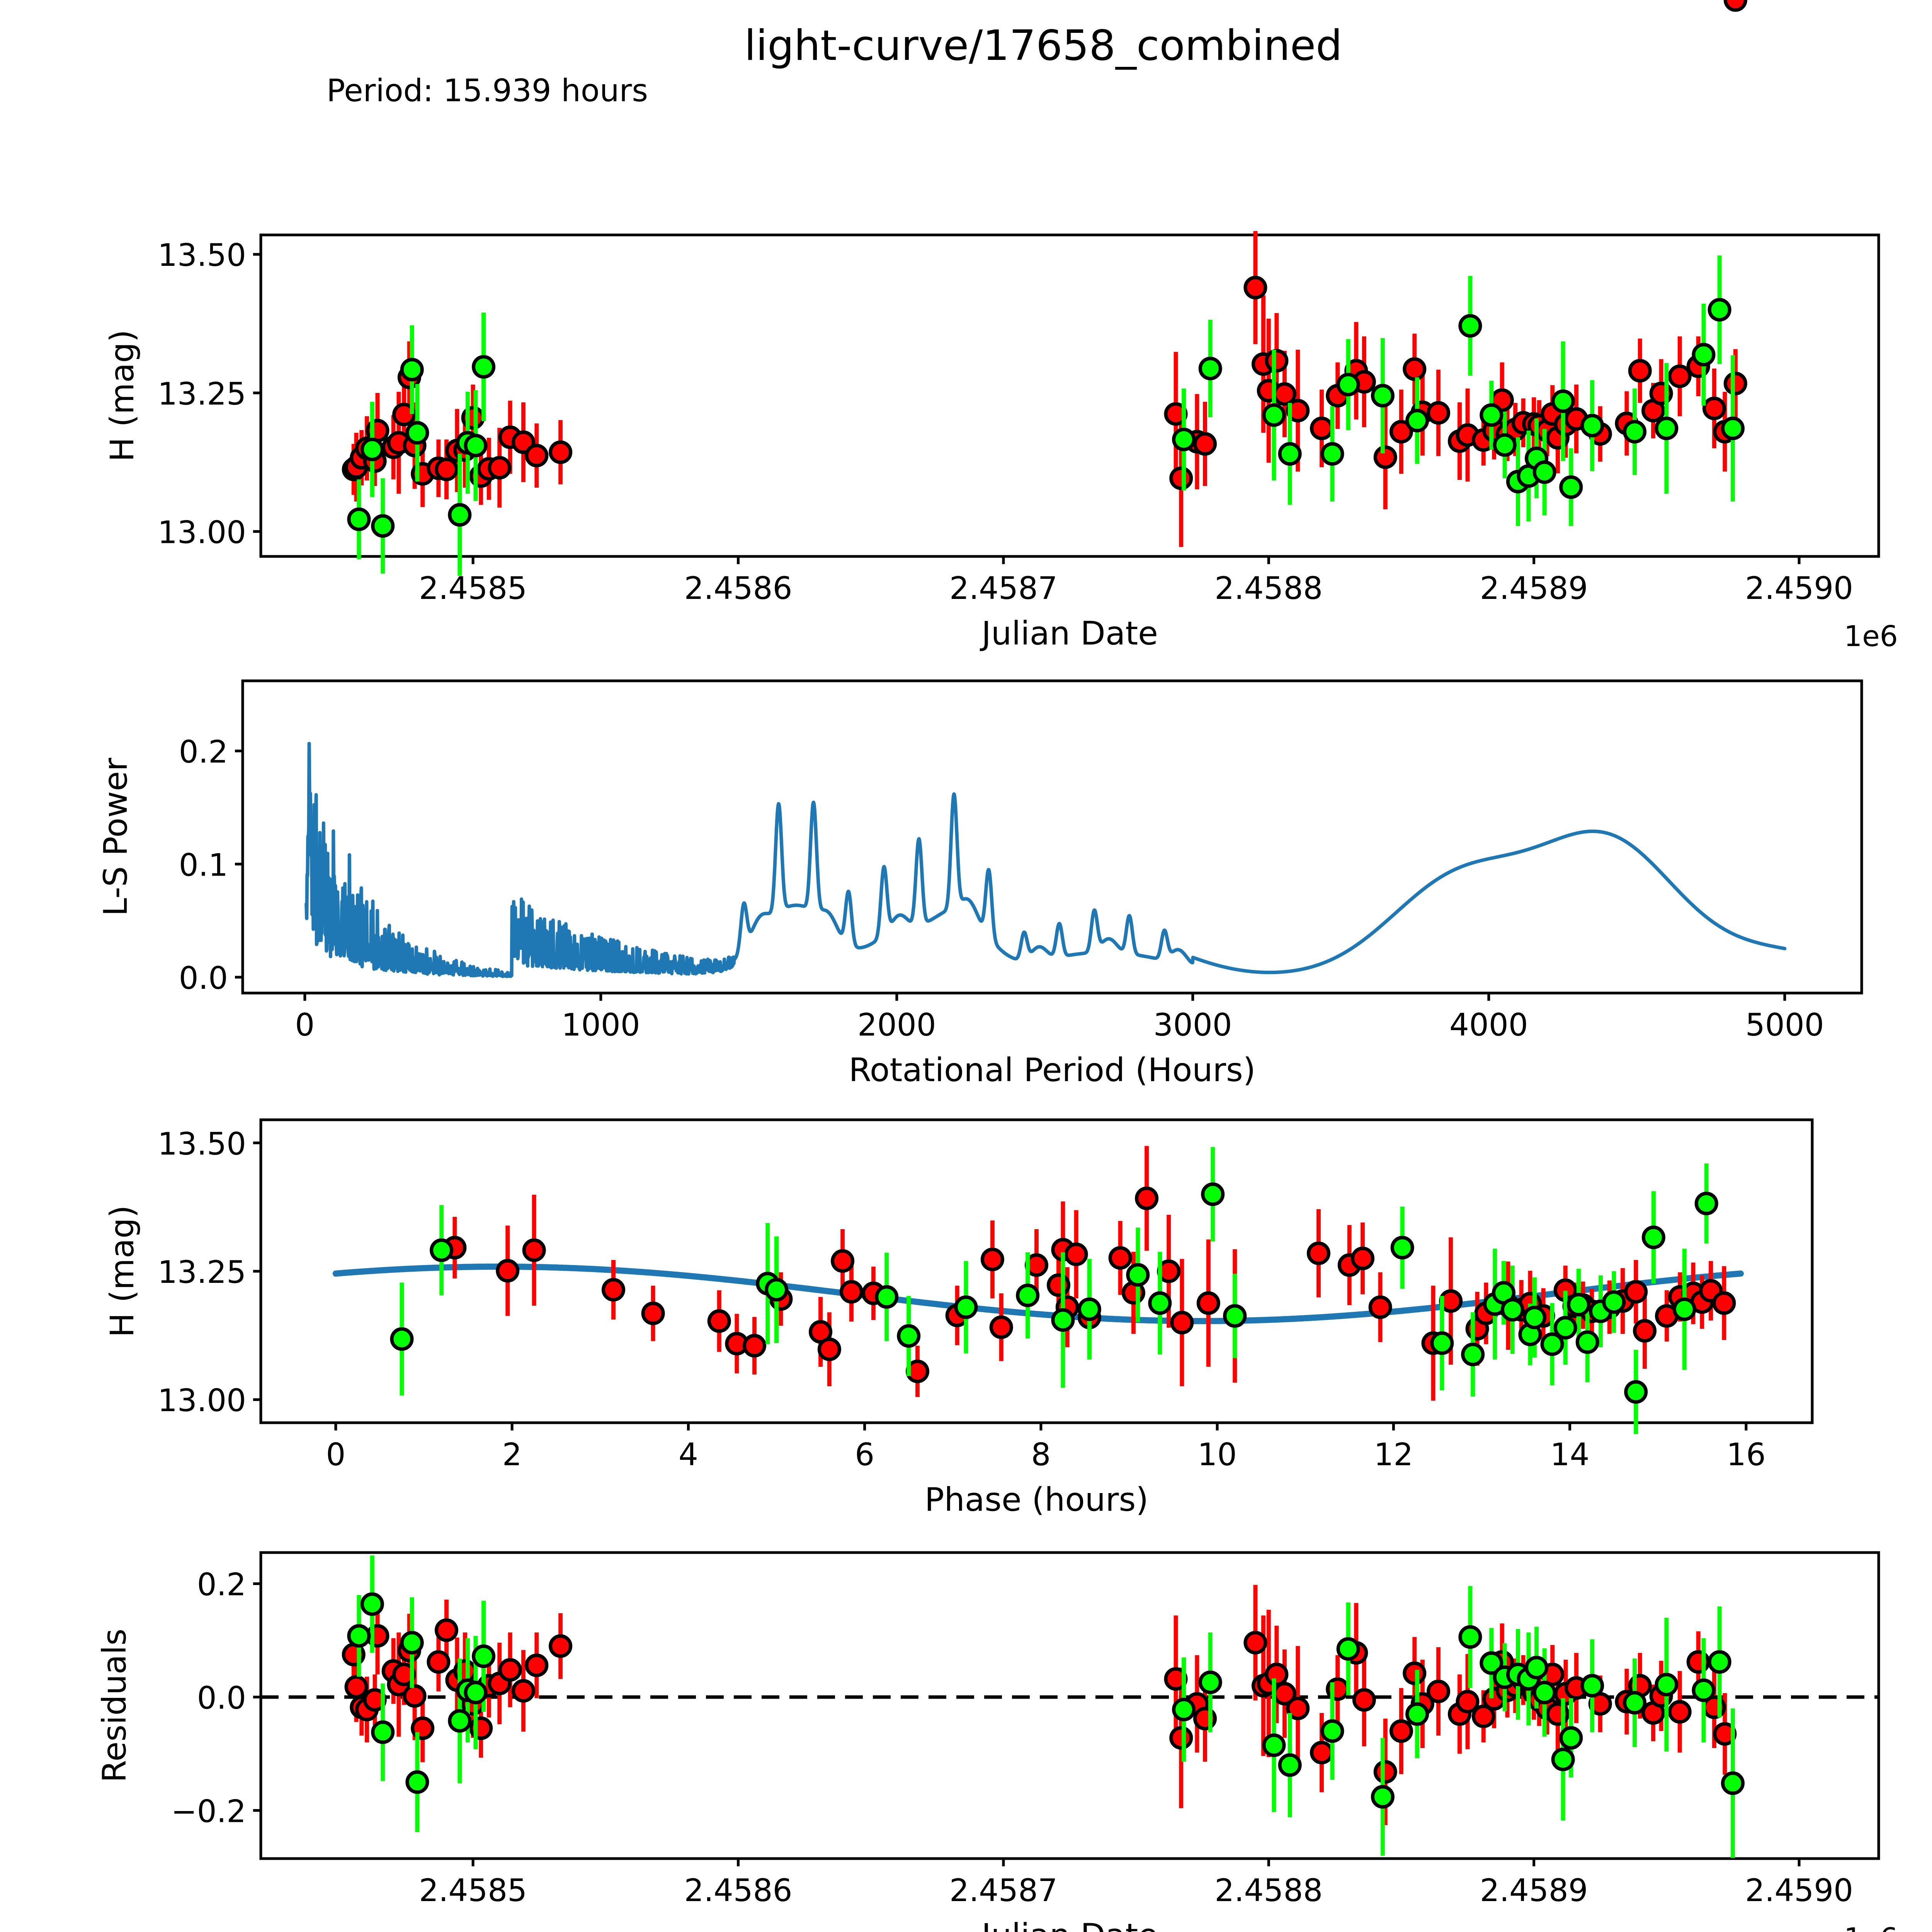 This screenshot has width=1932, height=1932. I want to click on figure-suptitle: light-curve/17658_combined, so click(1043, 46).